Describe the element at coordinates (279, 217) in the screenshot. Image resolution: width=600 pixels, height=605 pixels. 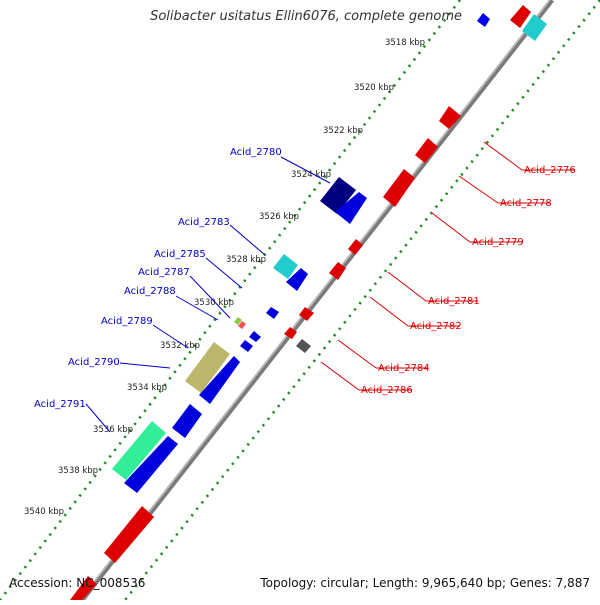
I see `scale-tick-label: 3526 kbp` at that location.